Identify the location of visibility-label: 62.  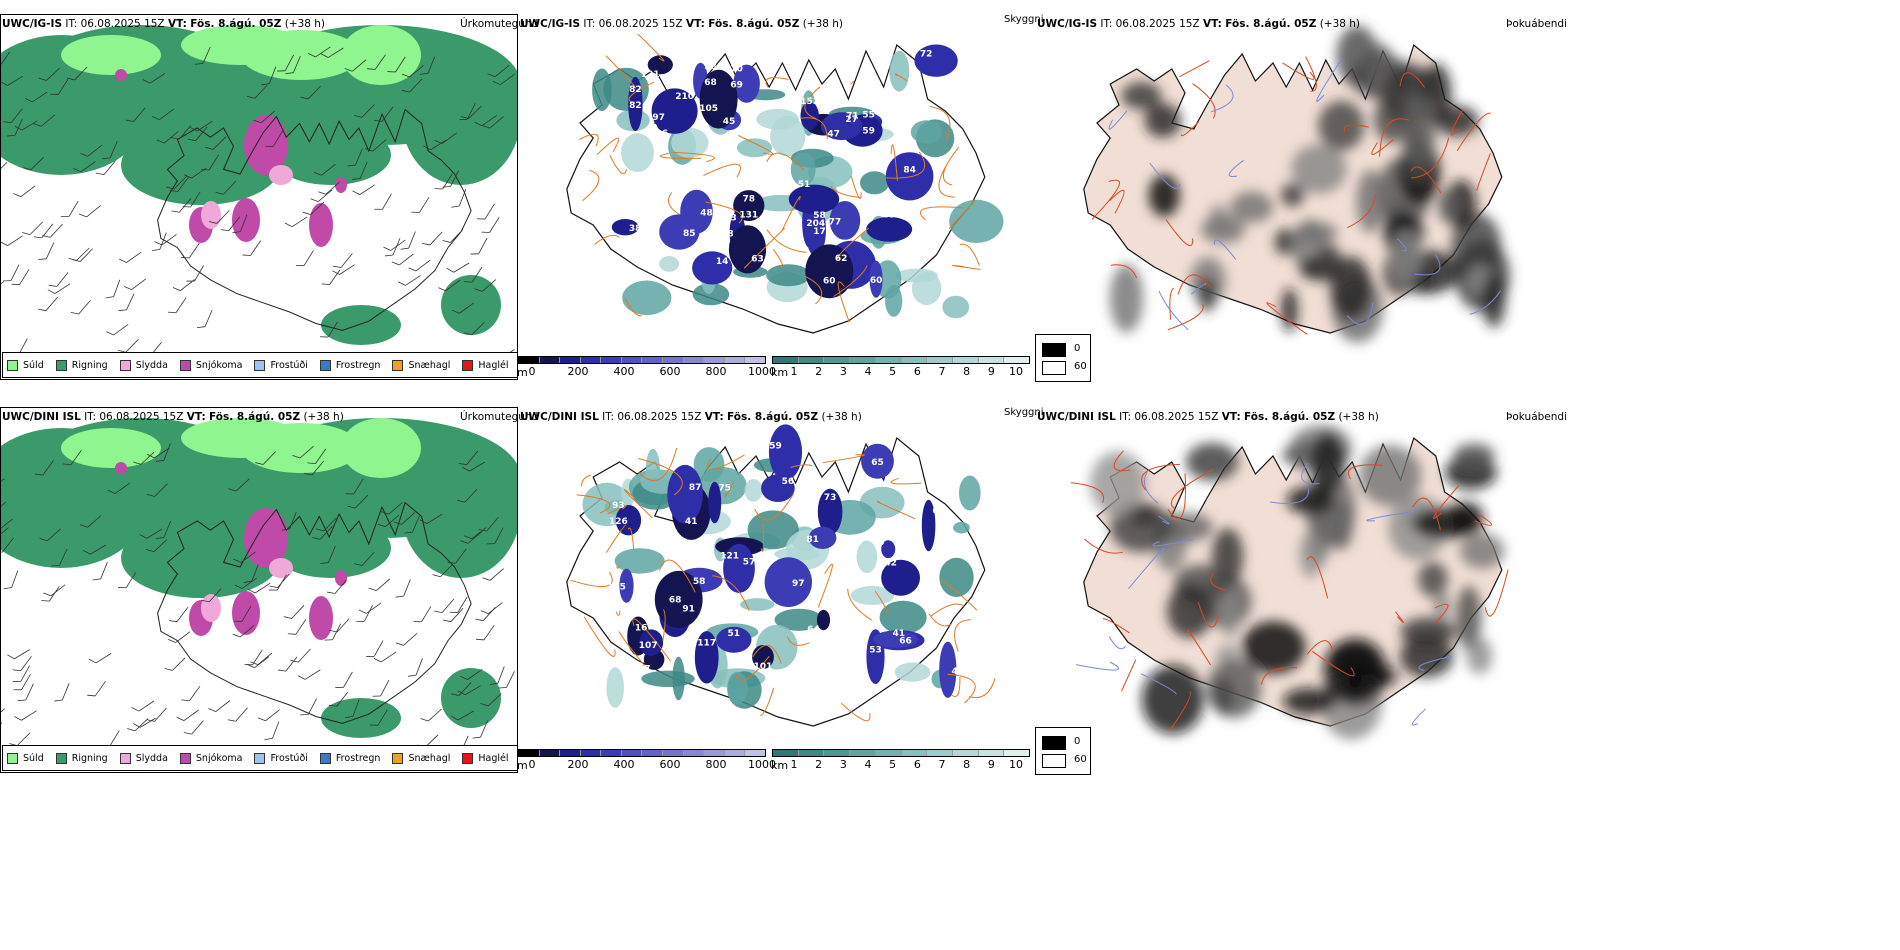
(841, 259).